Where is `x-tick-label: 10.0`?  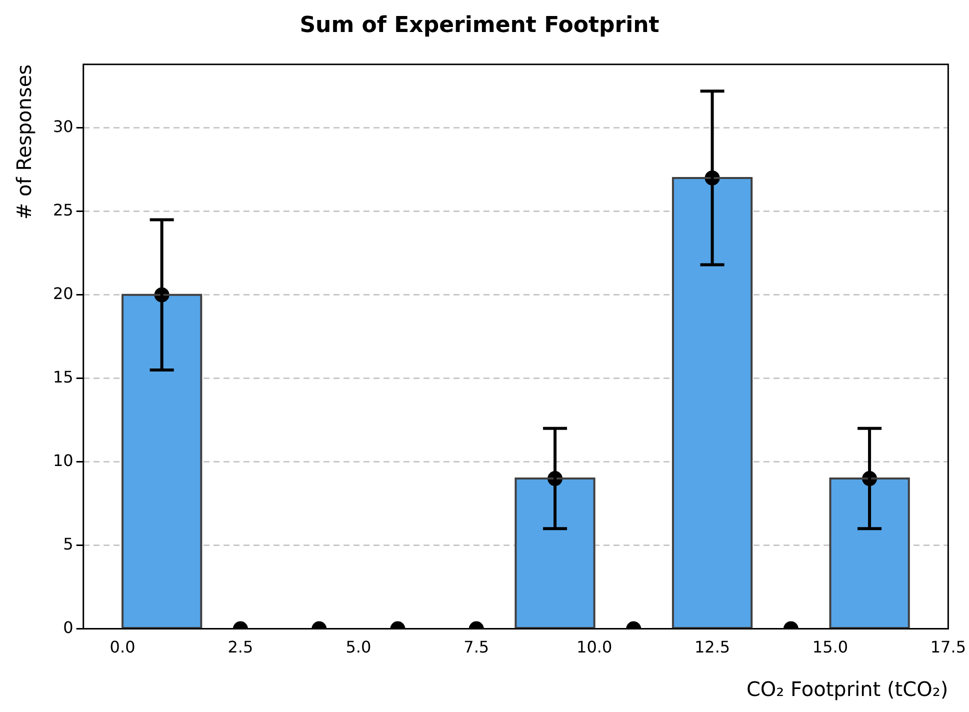 x-tick-label: 10.0 is located at coordinates (594, 647).